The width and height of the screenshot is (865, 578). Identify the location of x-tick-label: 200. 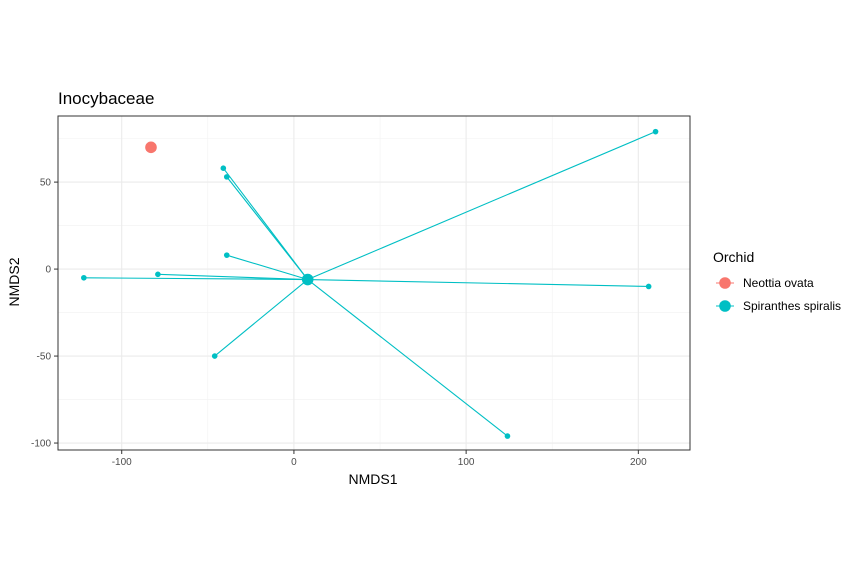
(638, 462).